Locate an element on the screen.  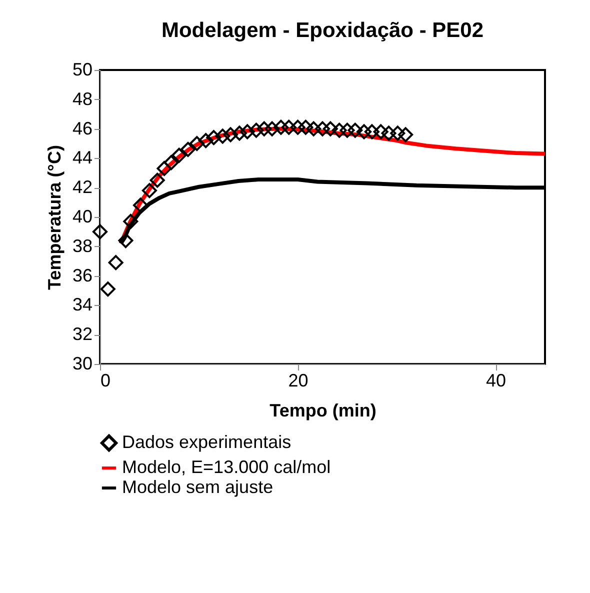
x-tick-label: 0 is located at coordinates (105, 380).